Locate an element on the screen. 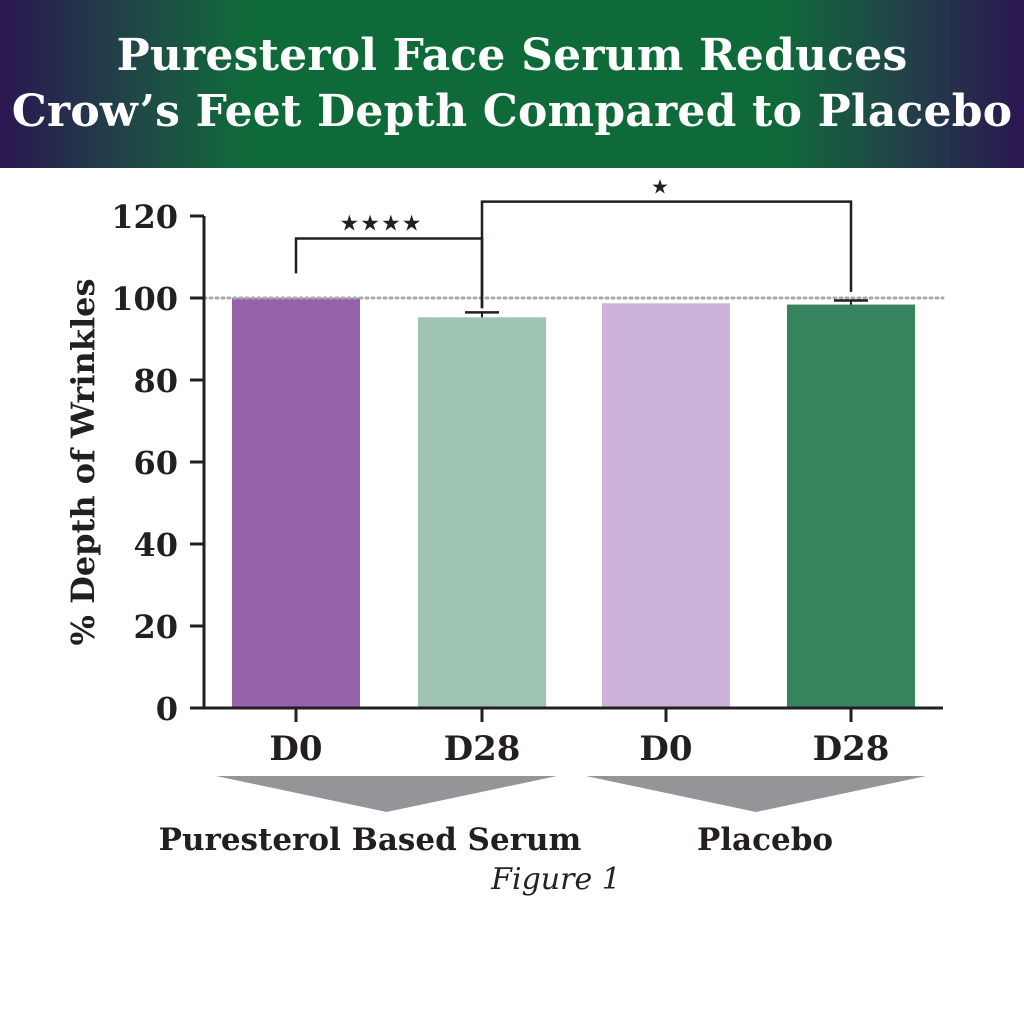 The height and width of the screenshot is (1024, 1024). y-tick-label-100: 100 is located at coordinates (144, 299).